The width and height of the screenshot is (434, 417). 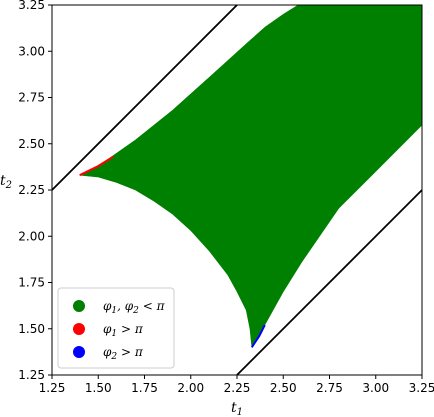 What do you see at coordinates (31, 375) in the screenshot?
I see `y-tick-label: 1.25` at bounding box center [31, 375].